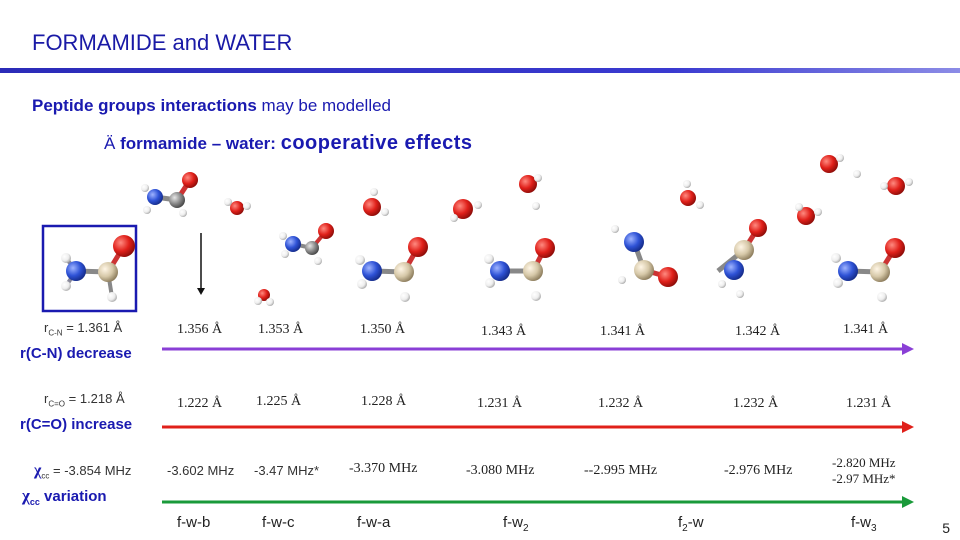  Describe the element at coordinates (281, 329) in the screenshot. I see `rcn-value: 1.353 Å` at that location.